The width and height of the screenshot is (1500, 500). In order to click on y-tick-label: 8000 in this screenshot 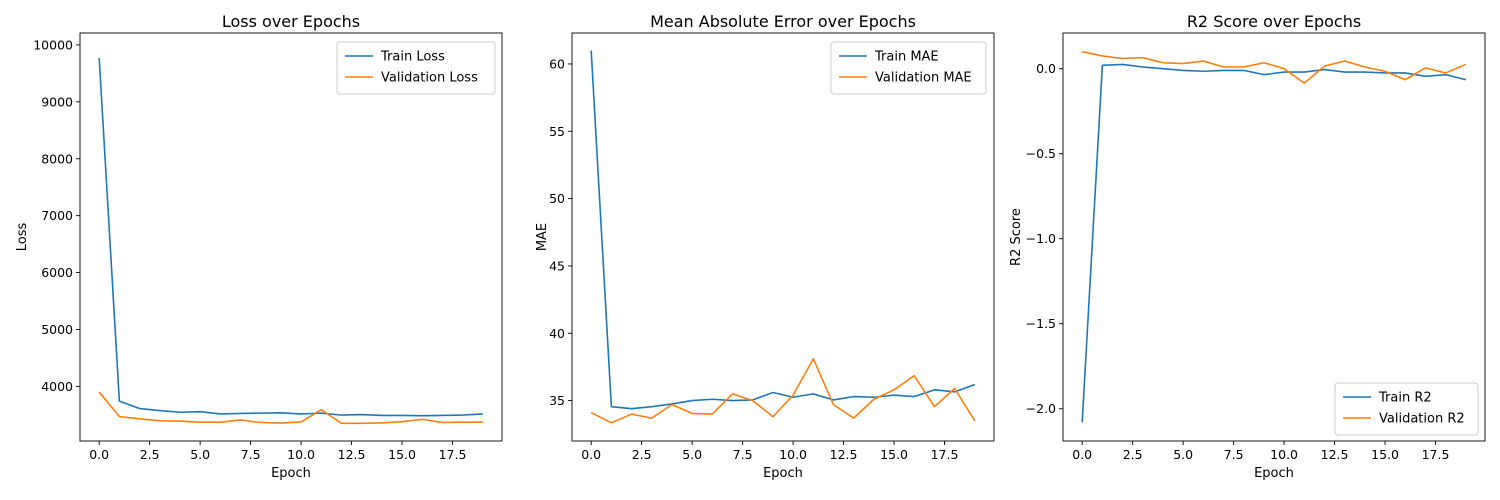, I will do `click(57, 158)`.